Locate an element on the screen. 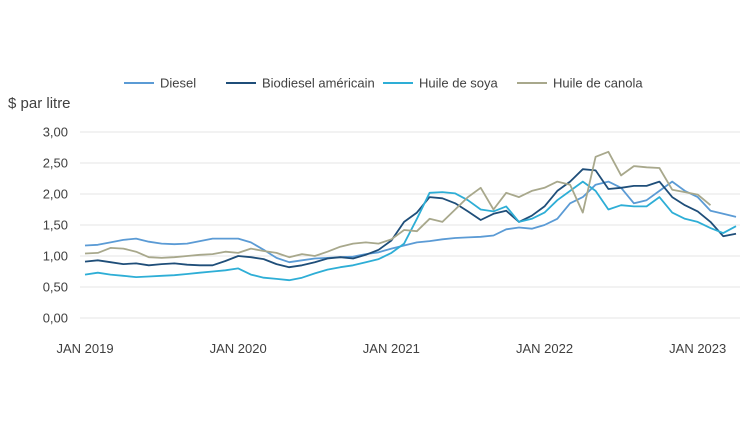 This screenshot has height=422, width=750. y-tick-label: 2,50 is located at coordinates (55, 163).